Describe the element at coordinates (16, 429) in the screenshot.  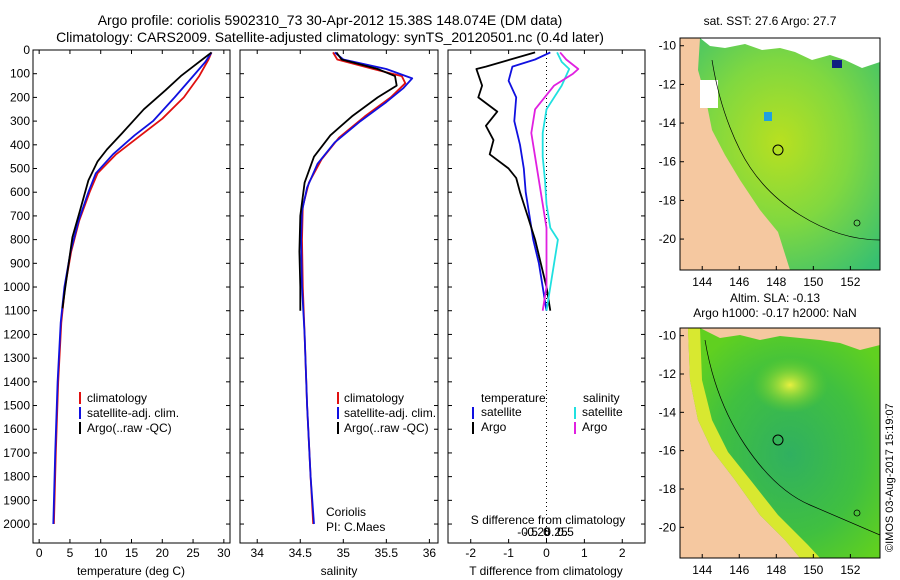
I see `depth-tick-label: 1600` at that location.